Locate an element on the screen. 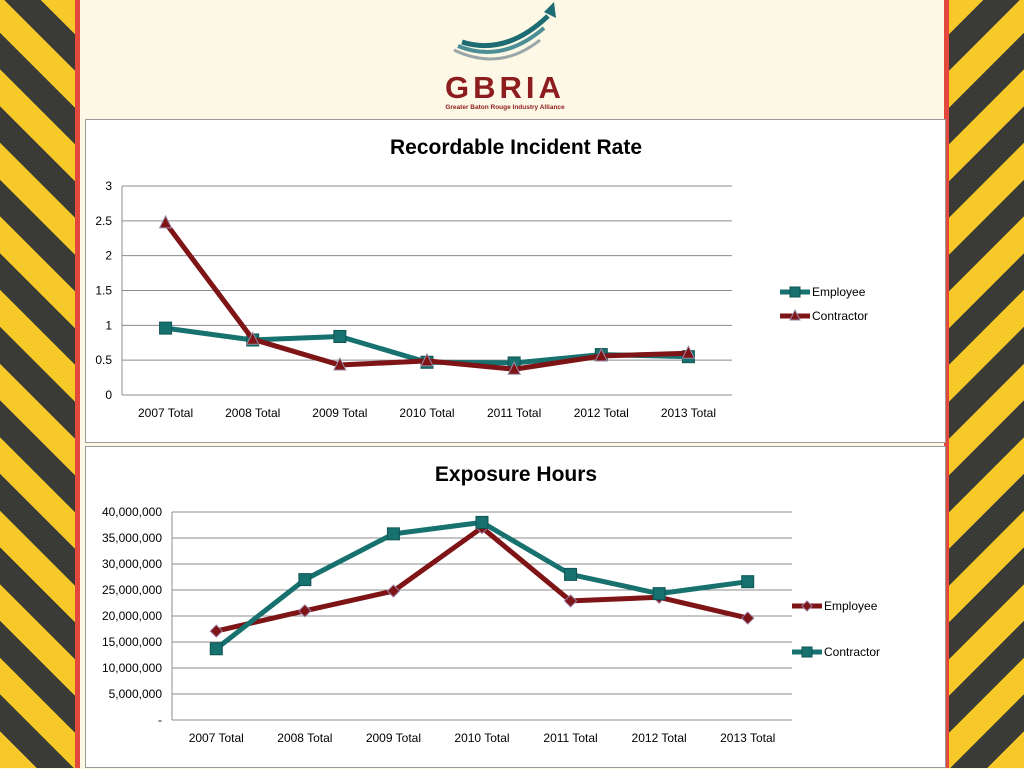 Image resolution: width=1024 pixels, height=769 pixels. chart-title: Recordable Incident Rate is located at coordinates (516, 147).